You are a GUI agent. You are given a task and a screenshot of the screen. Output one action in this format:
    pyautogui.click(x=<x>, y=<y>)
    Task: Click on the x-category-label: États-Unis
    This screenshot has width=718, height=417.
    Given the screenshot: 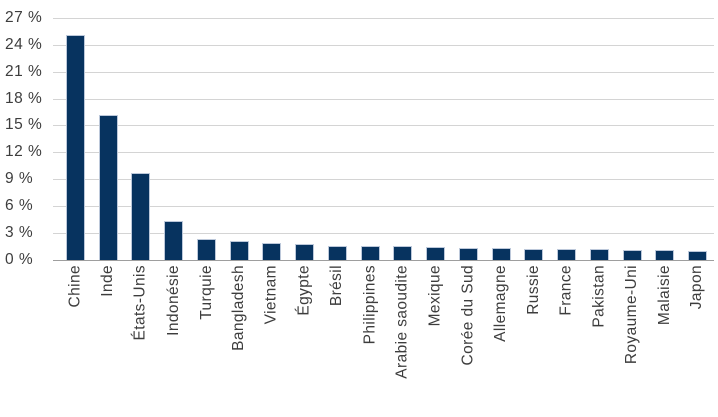 What is the action you would take?
    pyautogui.click(x=140, y=303)
    